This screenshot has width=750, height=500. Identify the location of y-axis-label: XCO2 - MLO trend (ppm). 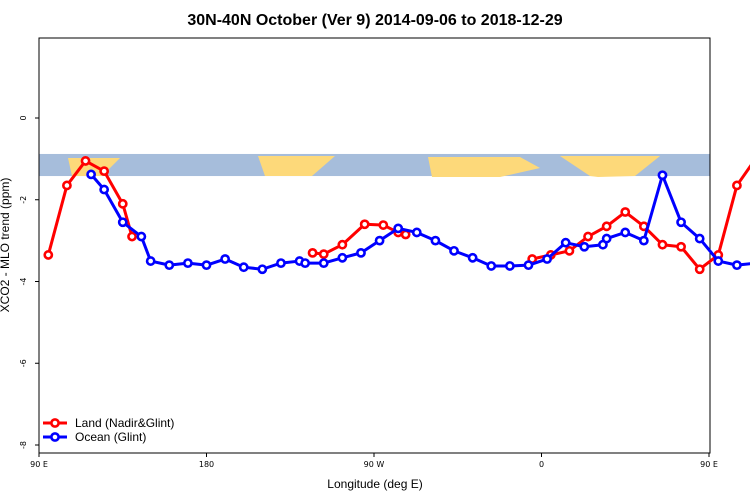
(6, 245).